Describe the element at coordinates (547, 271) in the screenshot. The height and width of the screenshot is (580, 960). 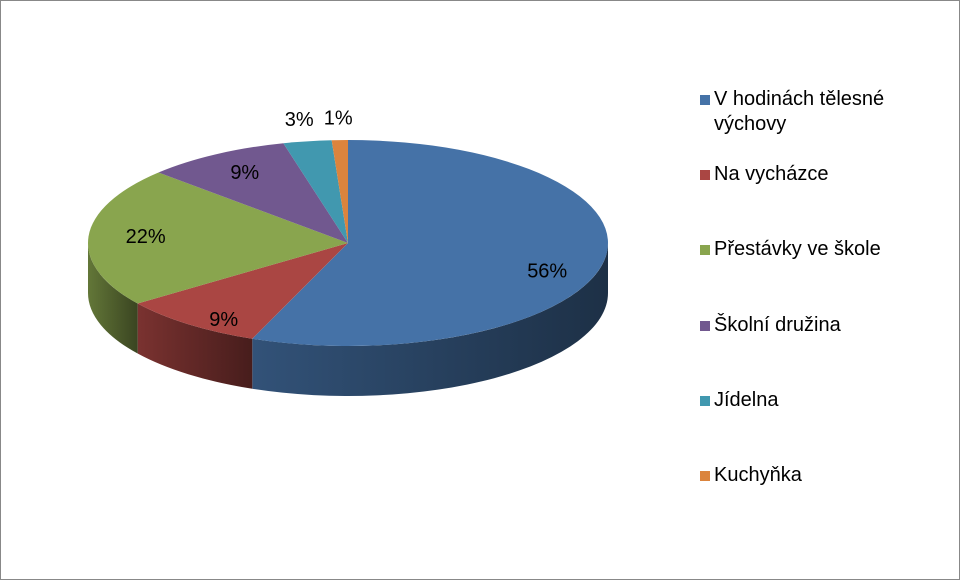
I see `data-label: 56%` at that location.